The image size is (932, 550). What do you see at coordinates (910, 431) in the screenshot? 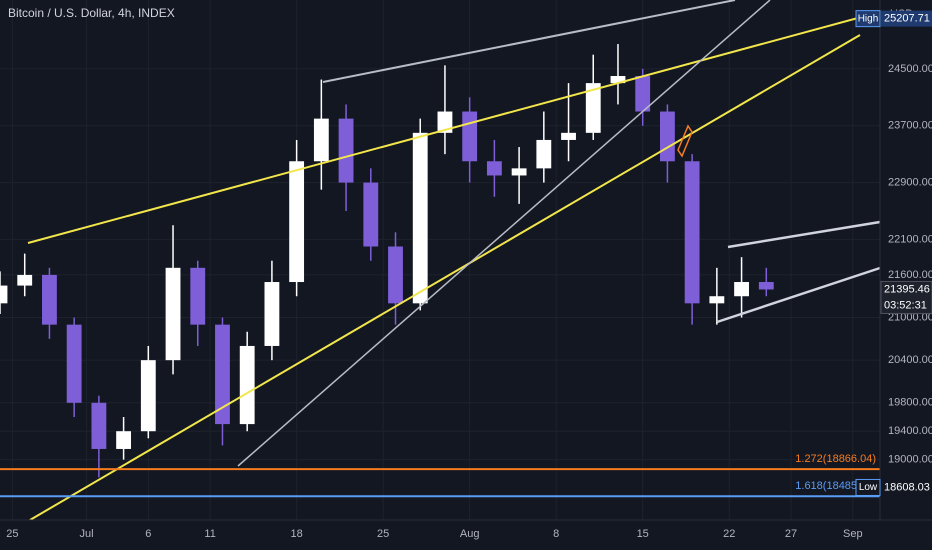
I see `y-tick-label: 19400.00` at bounding box center [910, 431].